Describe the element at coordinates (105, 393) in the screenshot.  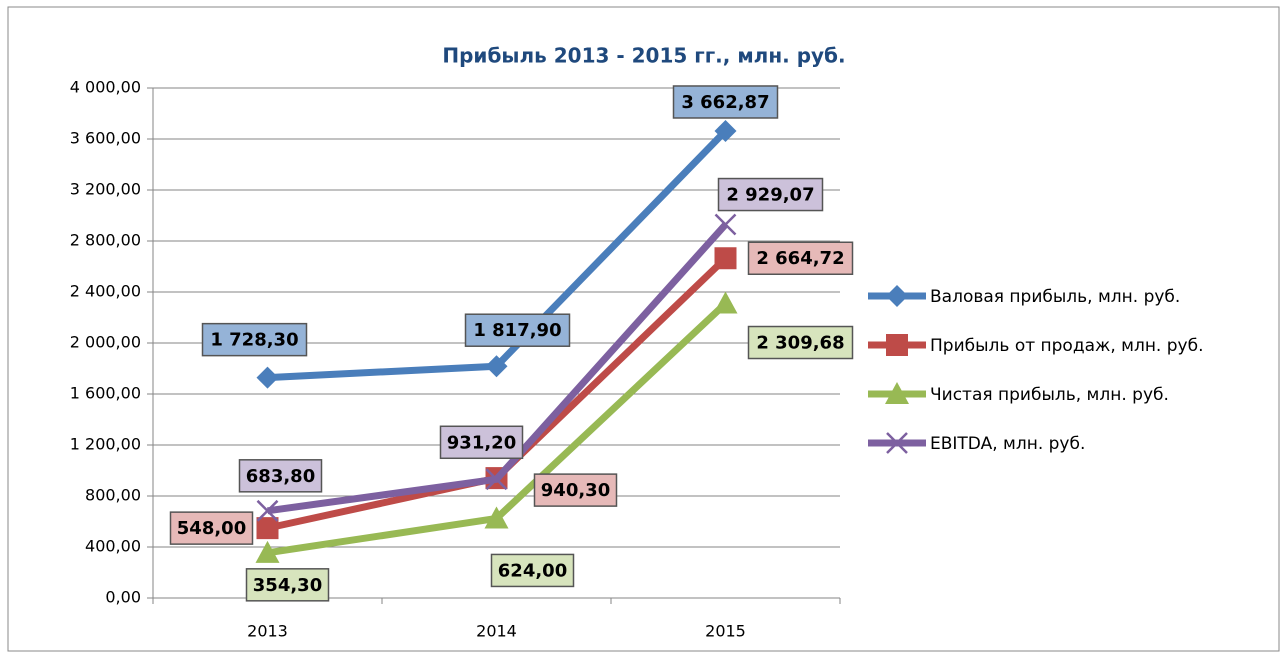
I see `y-tick-label: 1 600,00` at that location.